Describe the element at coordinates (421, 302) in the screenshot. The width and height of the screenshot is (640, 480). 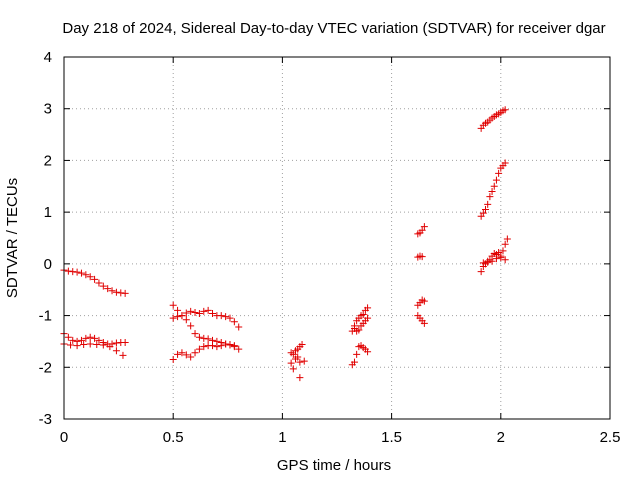
I see `data-series-s15` at that location.